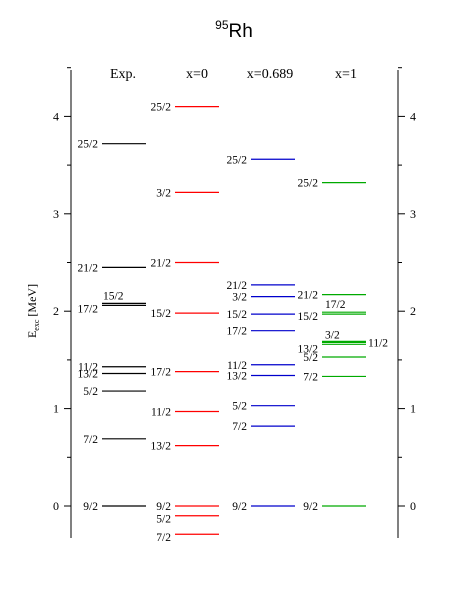 The width and height of the screenshot is (468, 605). I want to click on chart-title: 95Rh, so click(234, 30).